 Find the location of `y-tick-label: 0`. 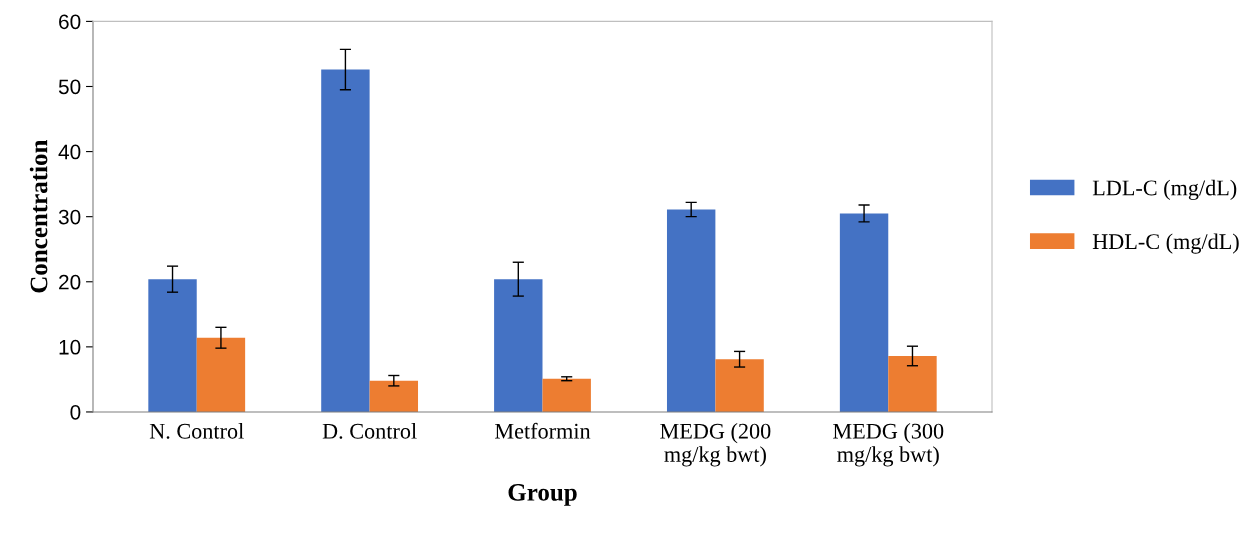

y-tick-label: 0 is located at coordinates (75, 412).